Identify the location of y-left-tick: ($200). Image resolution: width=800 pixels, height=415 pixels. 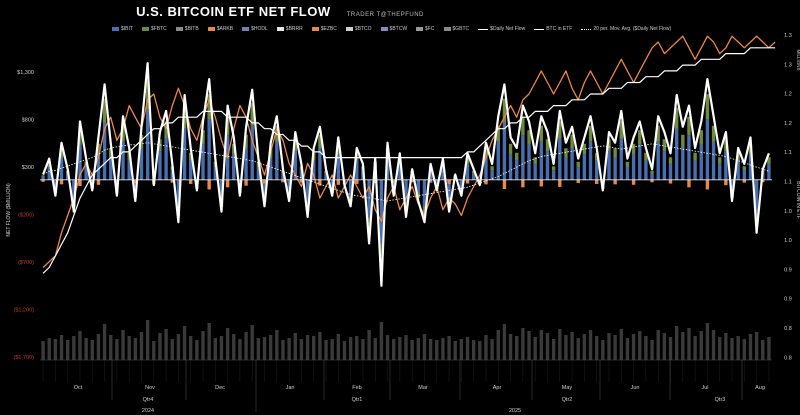
(26, 216).